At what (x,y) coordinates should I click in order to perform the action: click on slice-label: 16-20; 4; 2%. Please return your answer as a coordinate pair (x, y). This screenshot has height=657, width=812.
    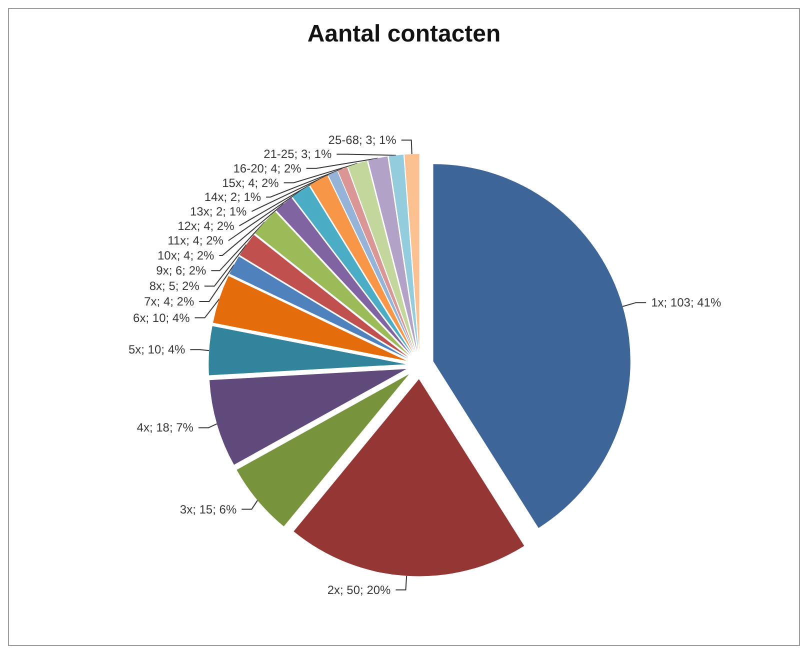
    Looking at the image, I should click on (267, 168).